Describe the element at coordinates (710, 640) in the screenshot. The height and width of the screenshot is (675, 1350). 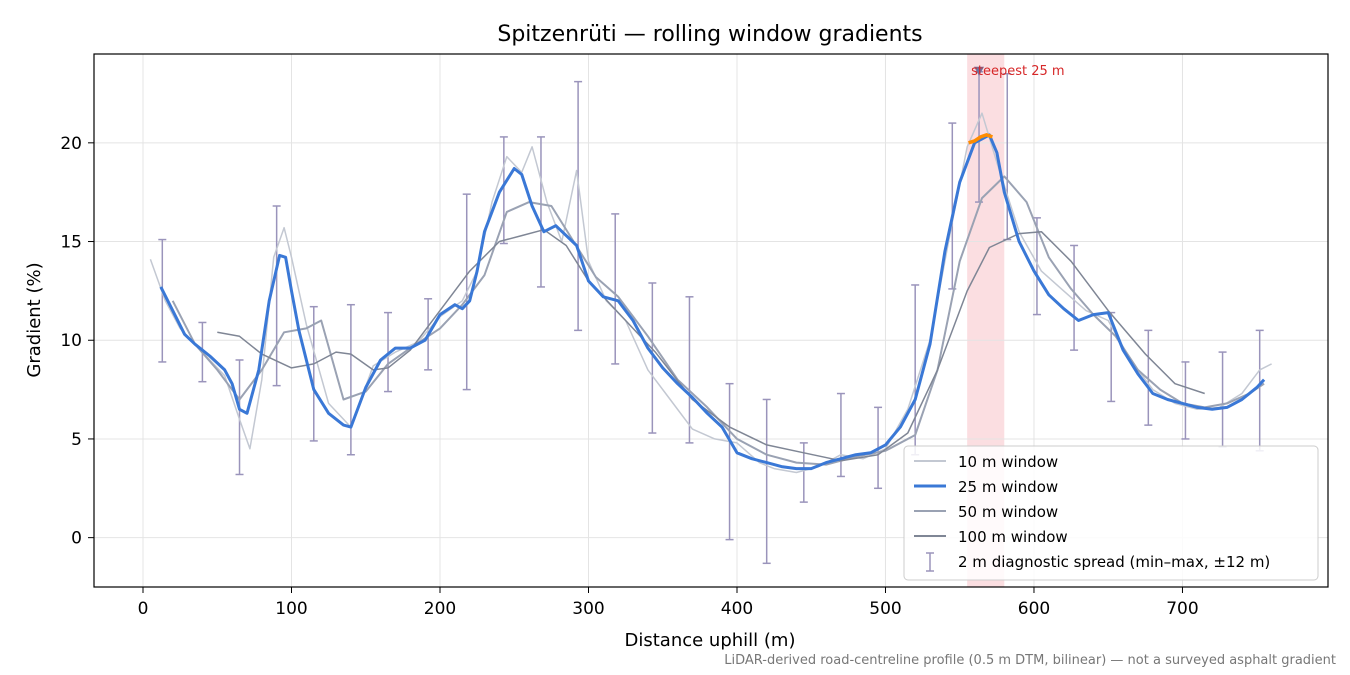
I see `x-axis-label: Distance uphill (m)` at that location.